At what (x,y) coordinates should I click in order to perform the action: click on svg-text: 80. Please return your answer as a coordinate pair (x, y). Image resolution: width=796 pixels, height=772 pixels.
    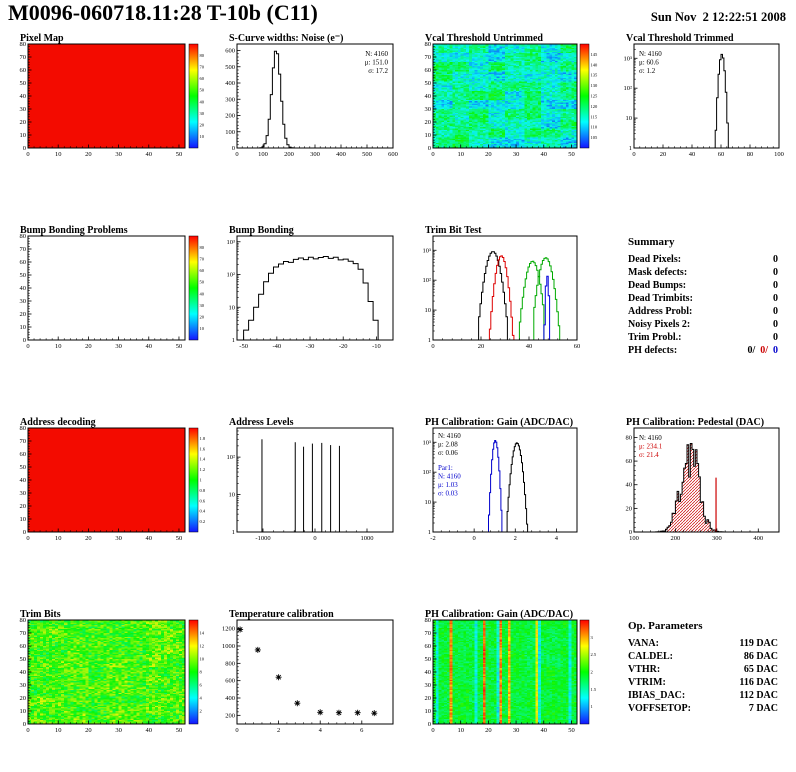
    Looking at the image, I should click on (428, 620).